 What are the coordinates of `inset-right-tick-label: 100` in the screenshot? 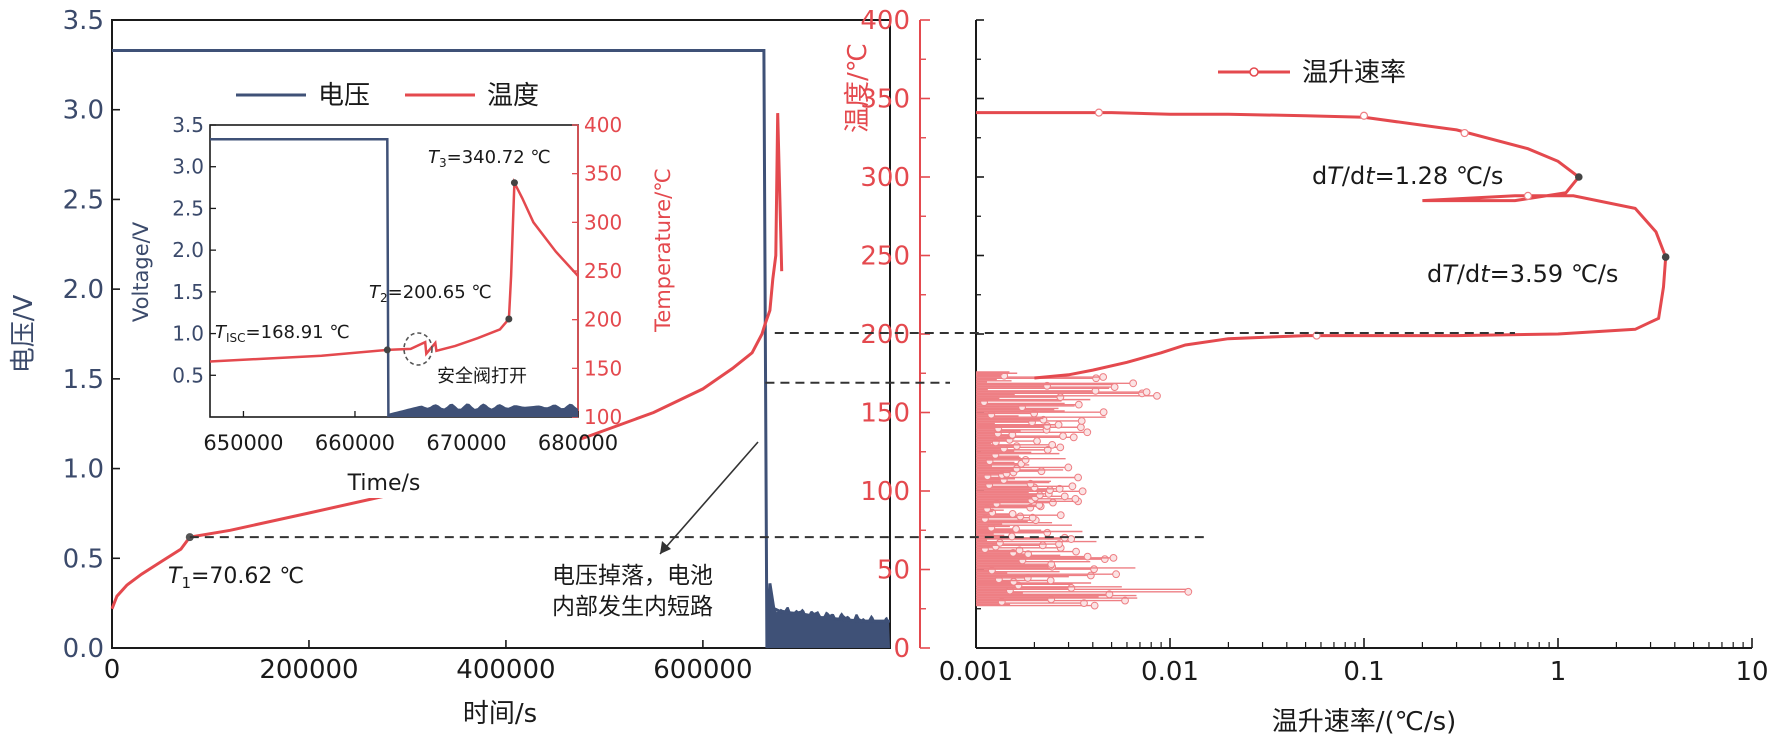 It's located at (603, 417).